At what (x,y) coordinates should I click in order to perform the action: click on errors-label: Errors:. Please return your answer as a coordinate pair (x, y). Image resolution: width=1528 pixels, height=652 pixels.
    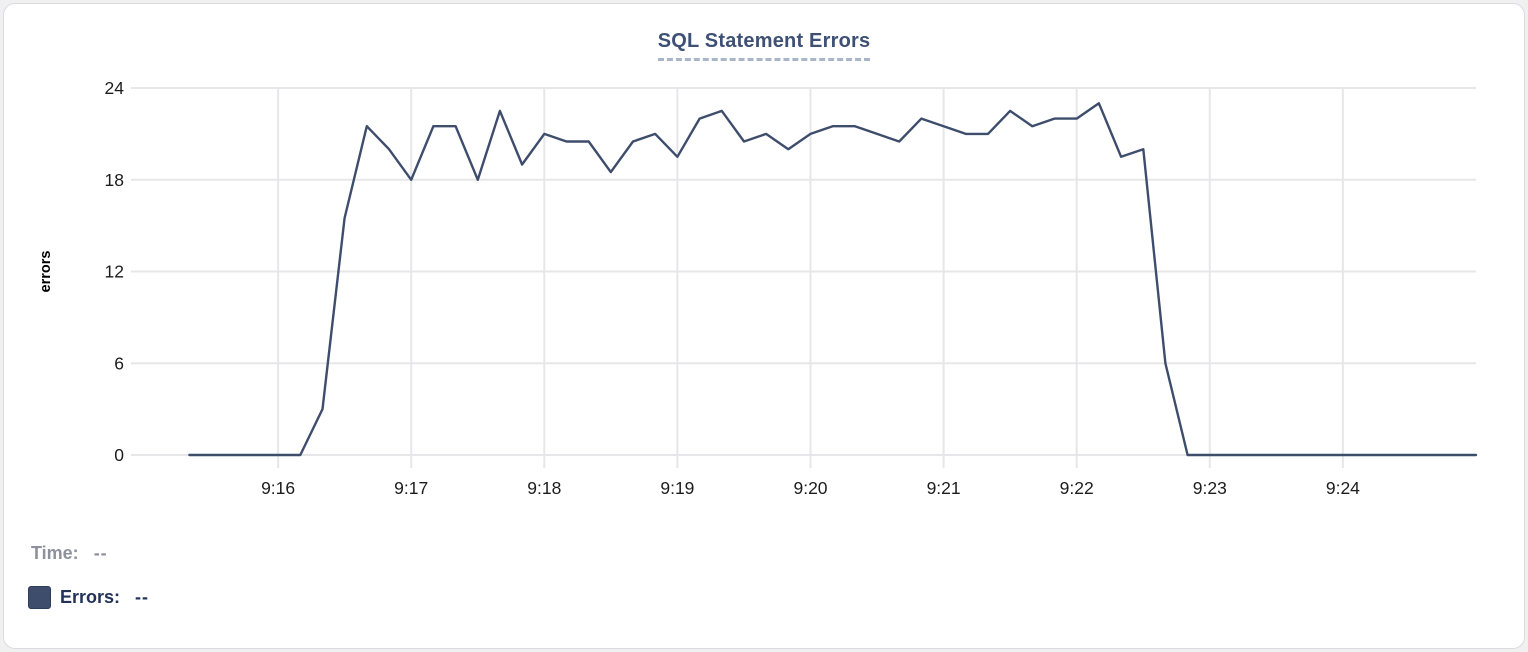
    Looking at the image, I should click on (90, 597).